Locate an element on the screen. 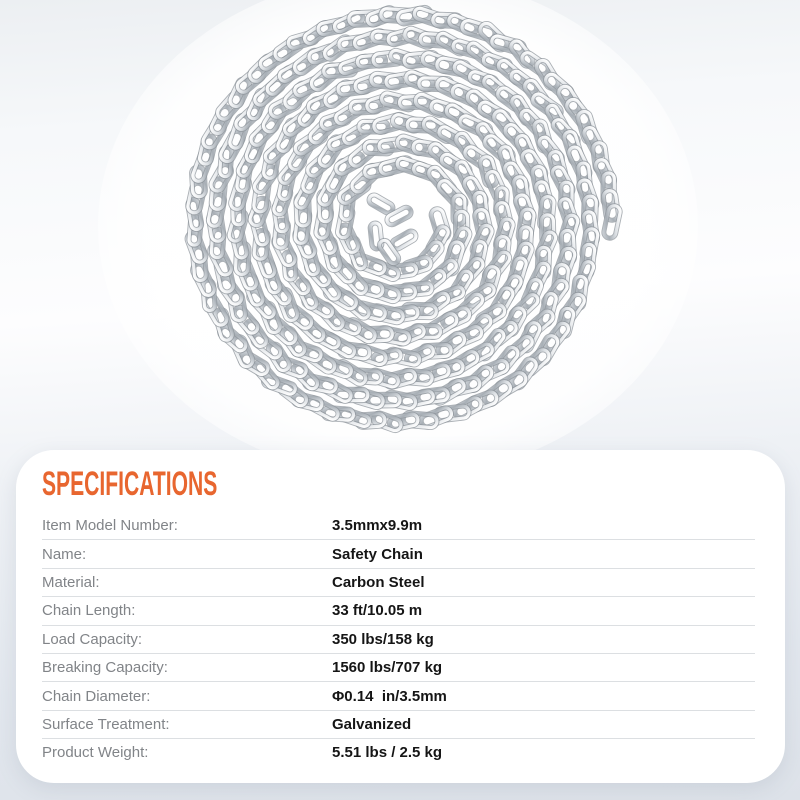  spec-row: Name: Safety Chain is located at coordinates (398, 554).